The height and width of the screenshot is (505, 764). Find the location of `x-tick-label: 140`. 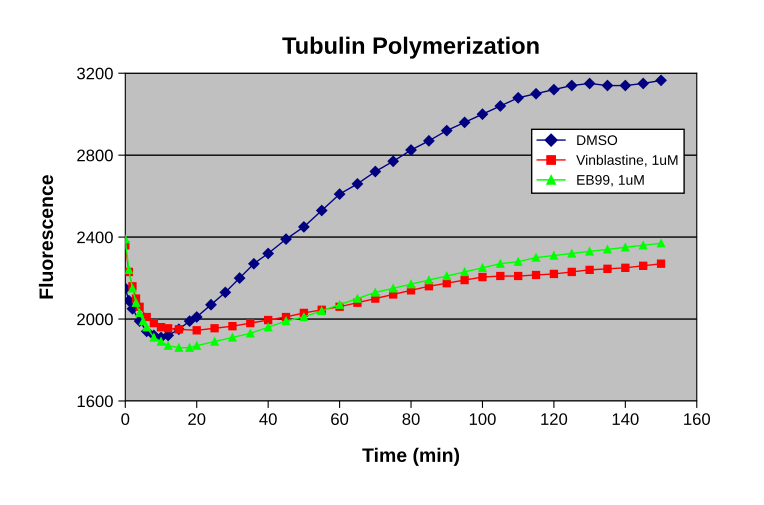

x-tick-label: 140 is located at coordinates (625, 419).